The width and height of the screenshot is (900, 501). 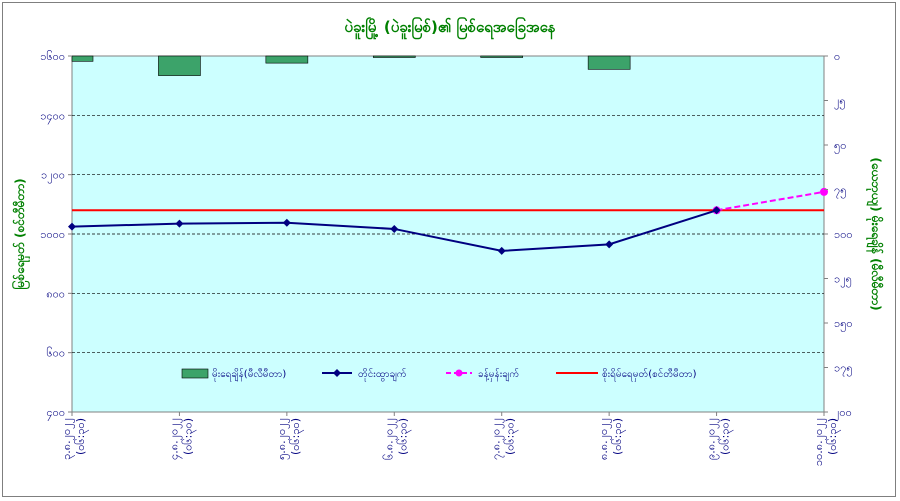 What do you see at coordinates (511, 436) in the screenshot?
I see `x-tick-time-4: (၀၆:၃၀)` at bounding box center [511, 436].